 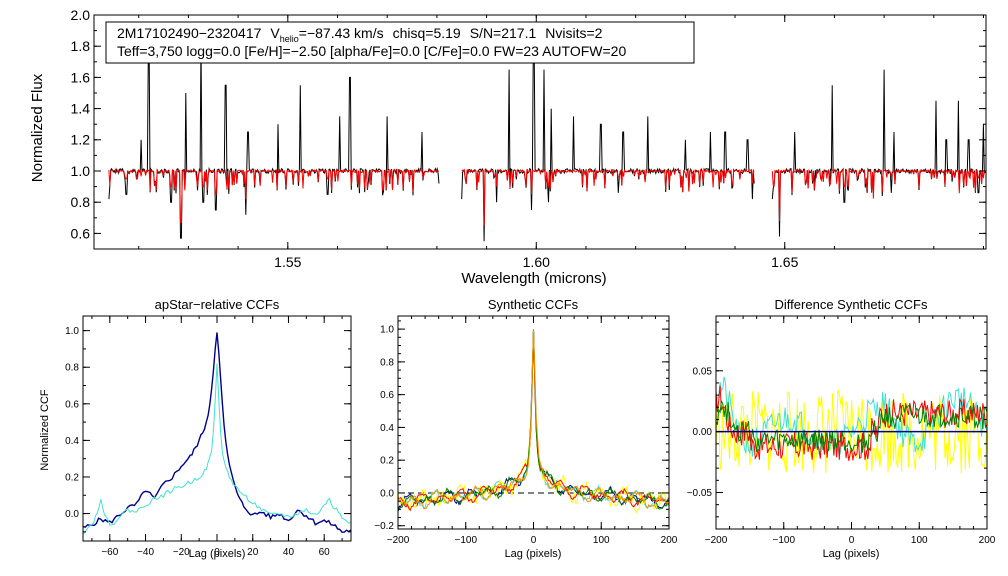 I want to click on y-tick-label: 2.0, so click(x=81, y=15).